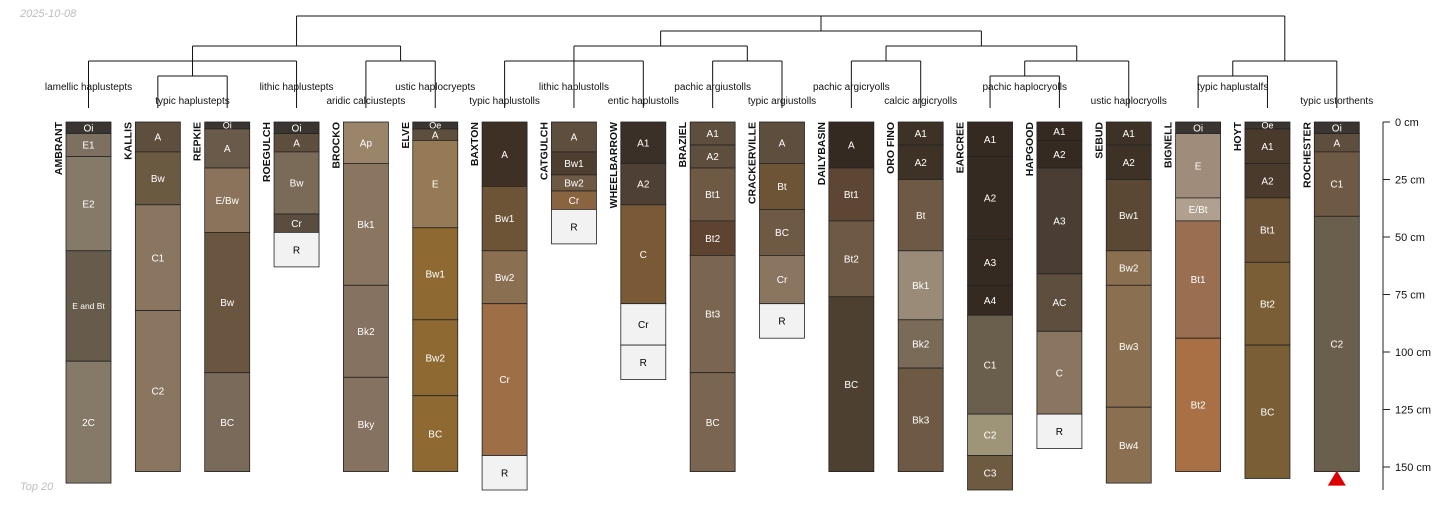  What do you see at coordinates (782, 186) in the screenshot?
I see `horizon-crackerville-bt` at bounding box center [782, 186].